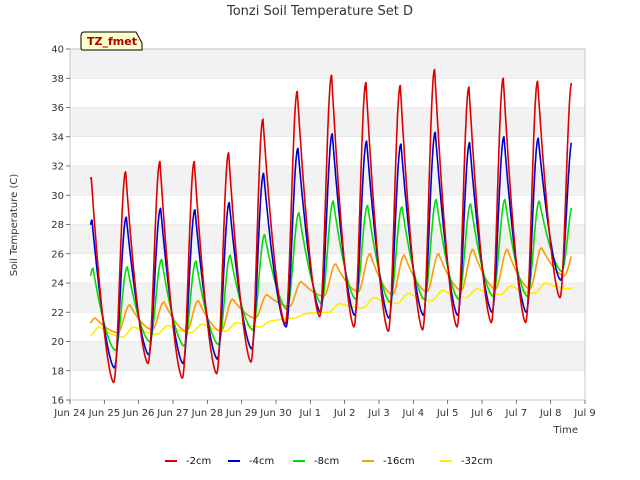 Image resolution: width=640 pixels, height=480 pixels. What do you see at coordinates (241, 413) in the screenshot?
I see `x-tick-label: Jun 29` at bounding box center [241, 413].